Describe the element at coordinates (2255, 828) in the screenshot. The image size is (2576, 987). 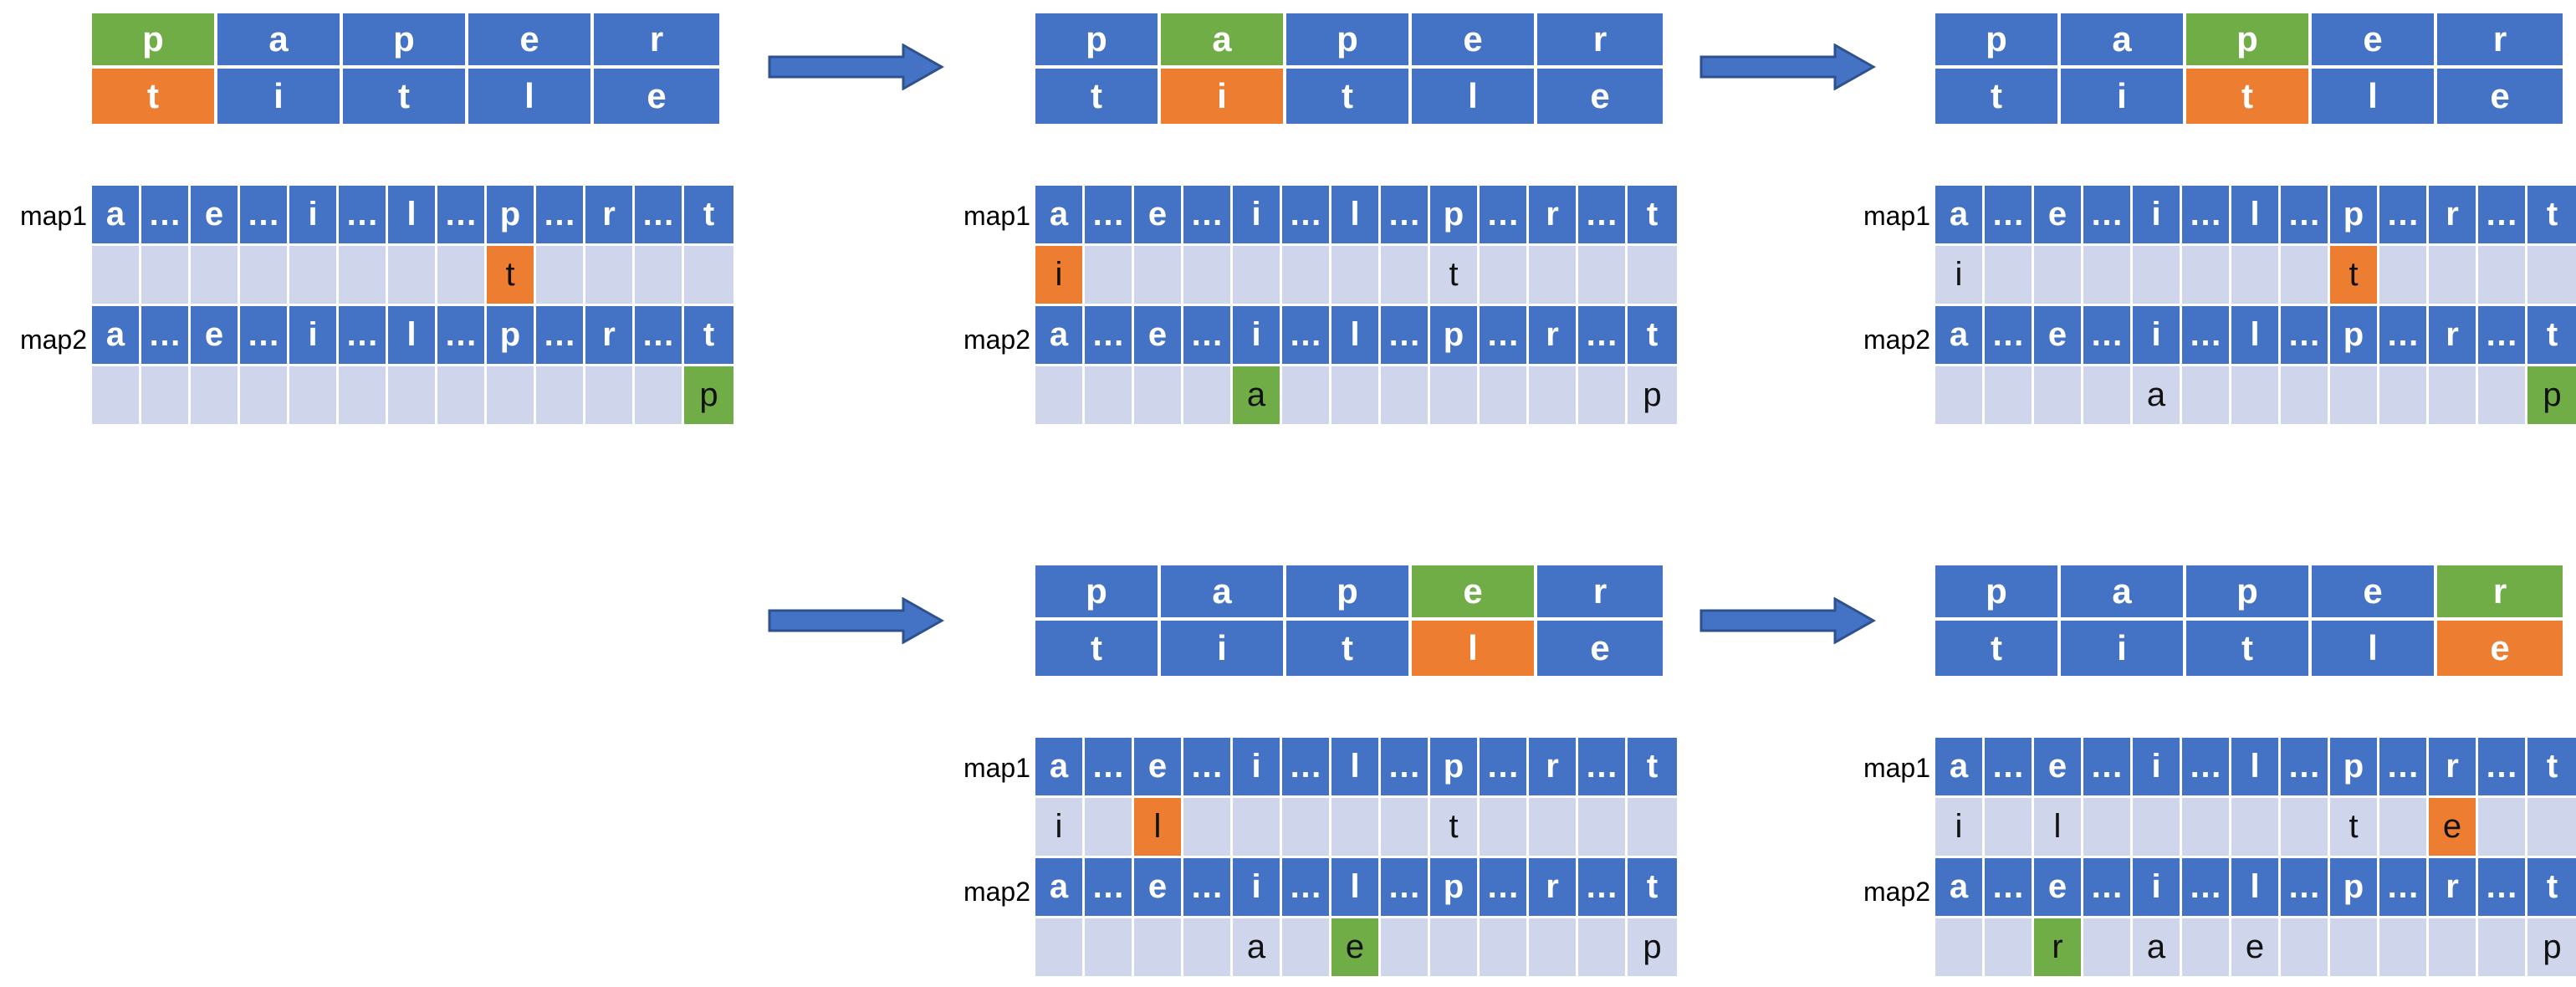
I see `map1-values: i l t e` at that location.